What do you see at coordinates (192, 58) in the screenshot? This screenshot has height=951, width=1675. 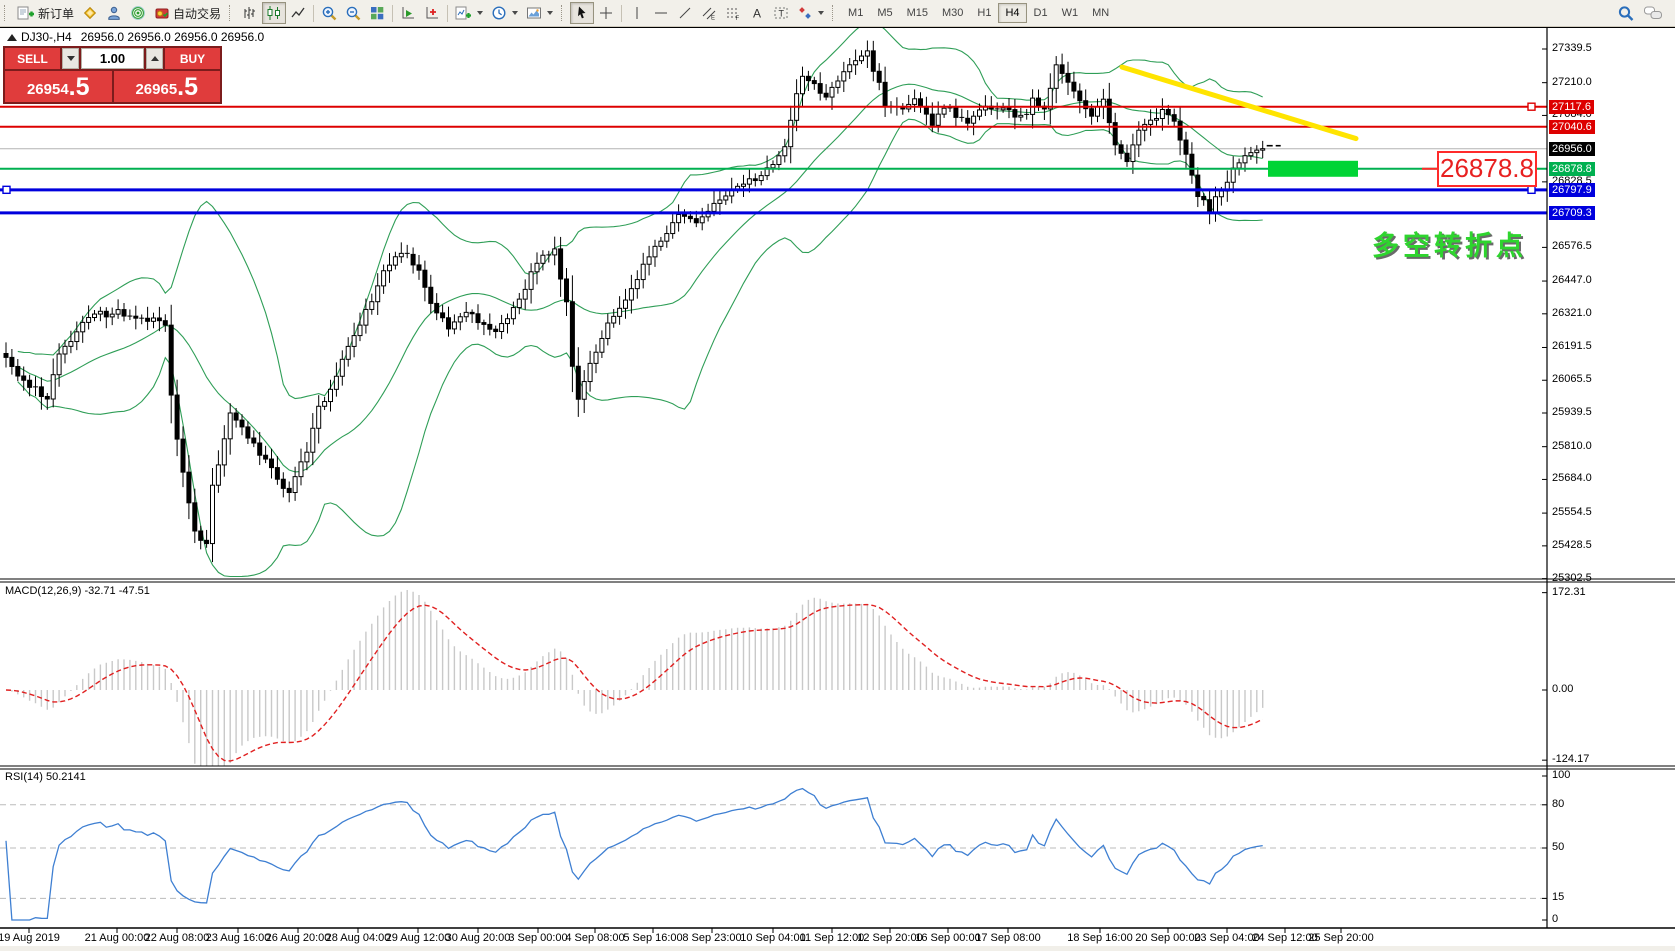 I see `buy-button: BUY` at bounding box center [192, 58].